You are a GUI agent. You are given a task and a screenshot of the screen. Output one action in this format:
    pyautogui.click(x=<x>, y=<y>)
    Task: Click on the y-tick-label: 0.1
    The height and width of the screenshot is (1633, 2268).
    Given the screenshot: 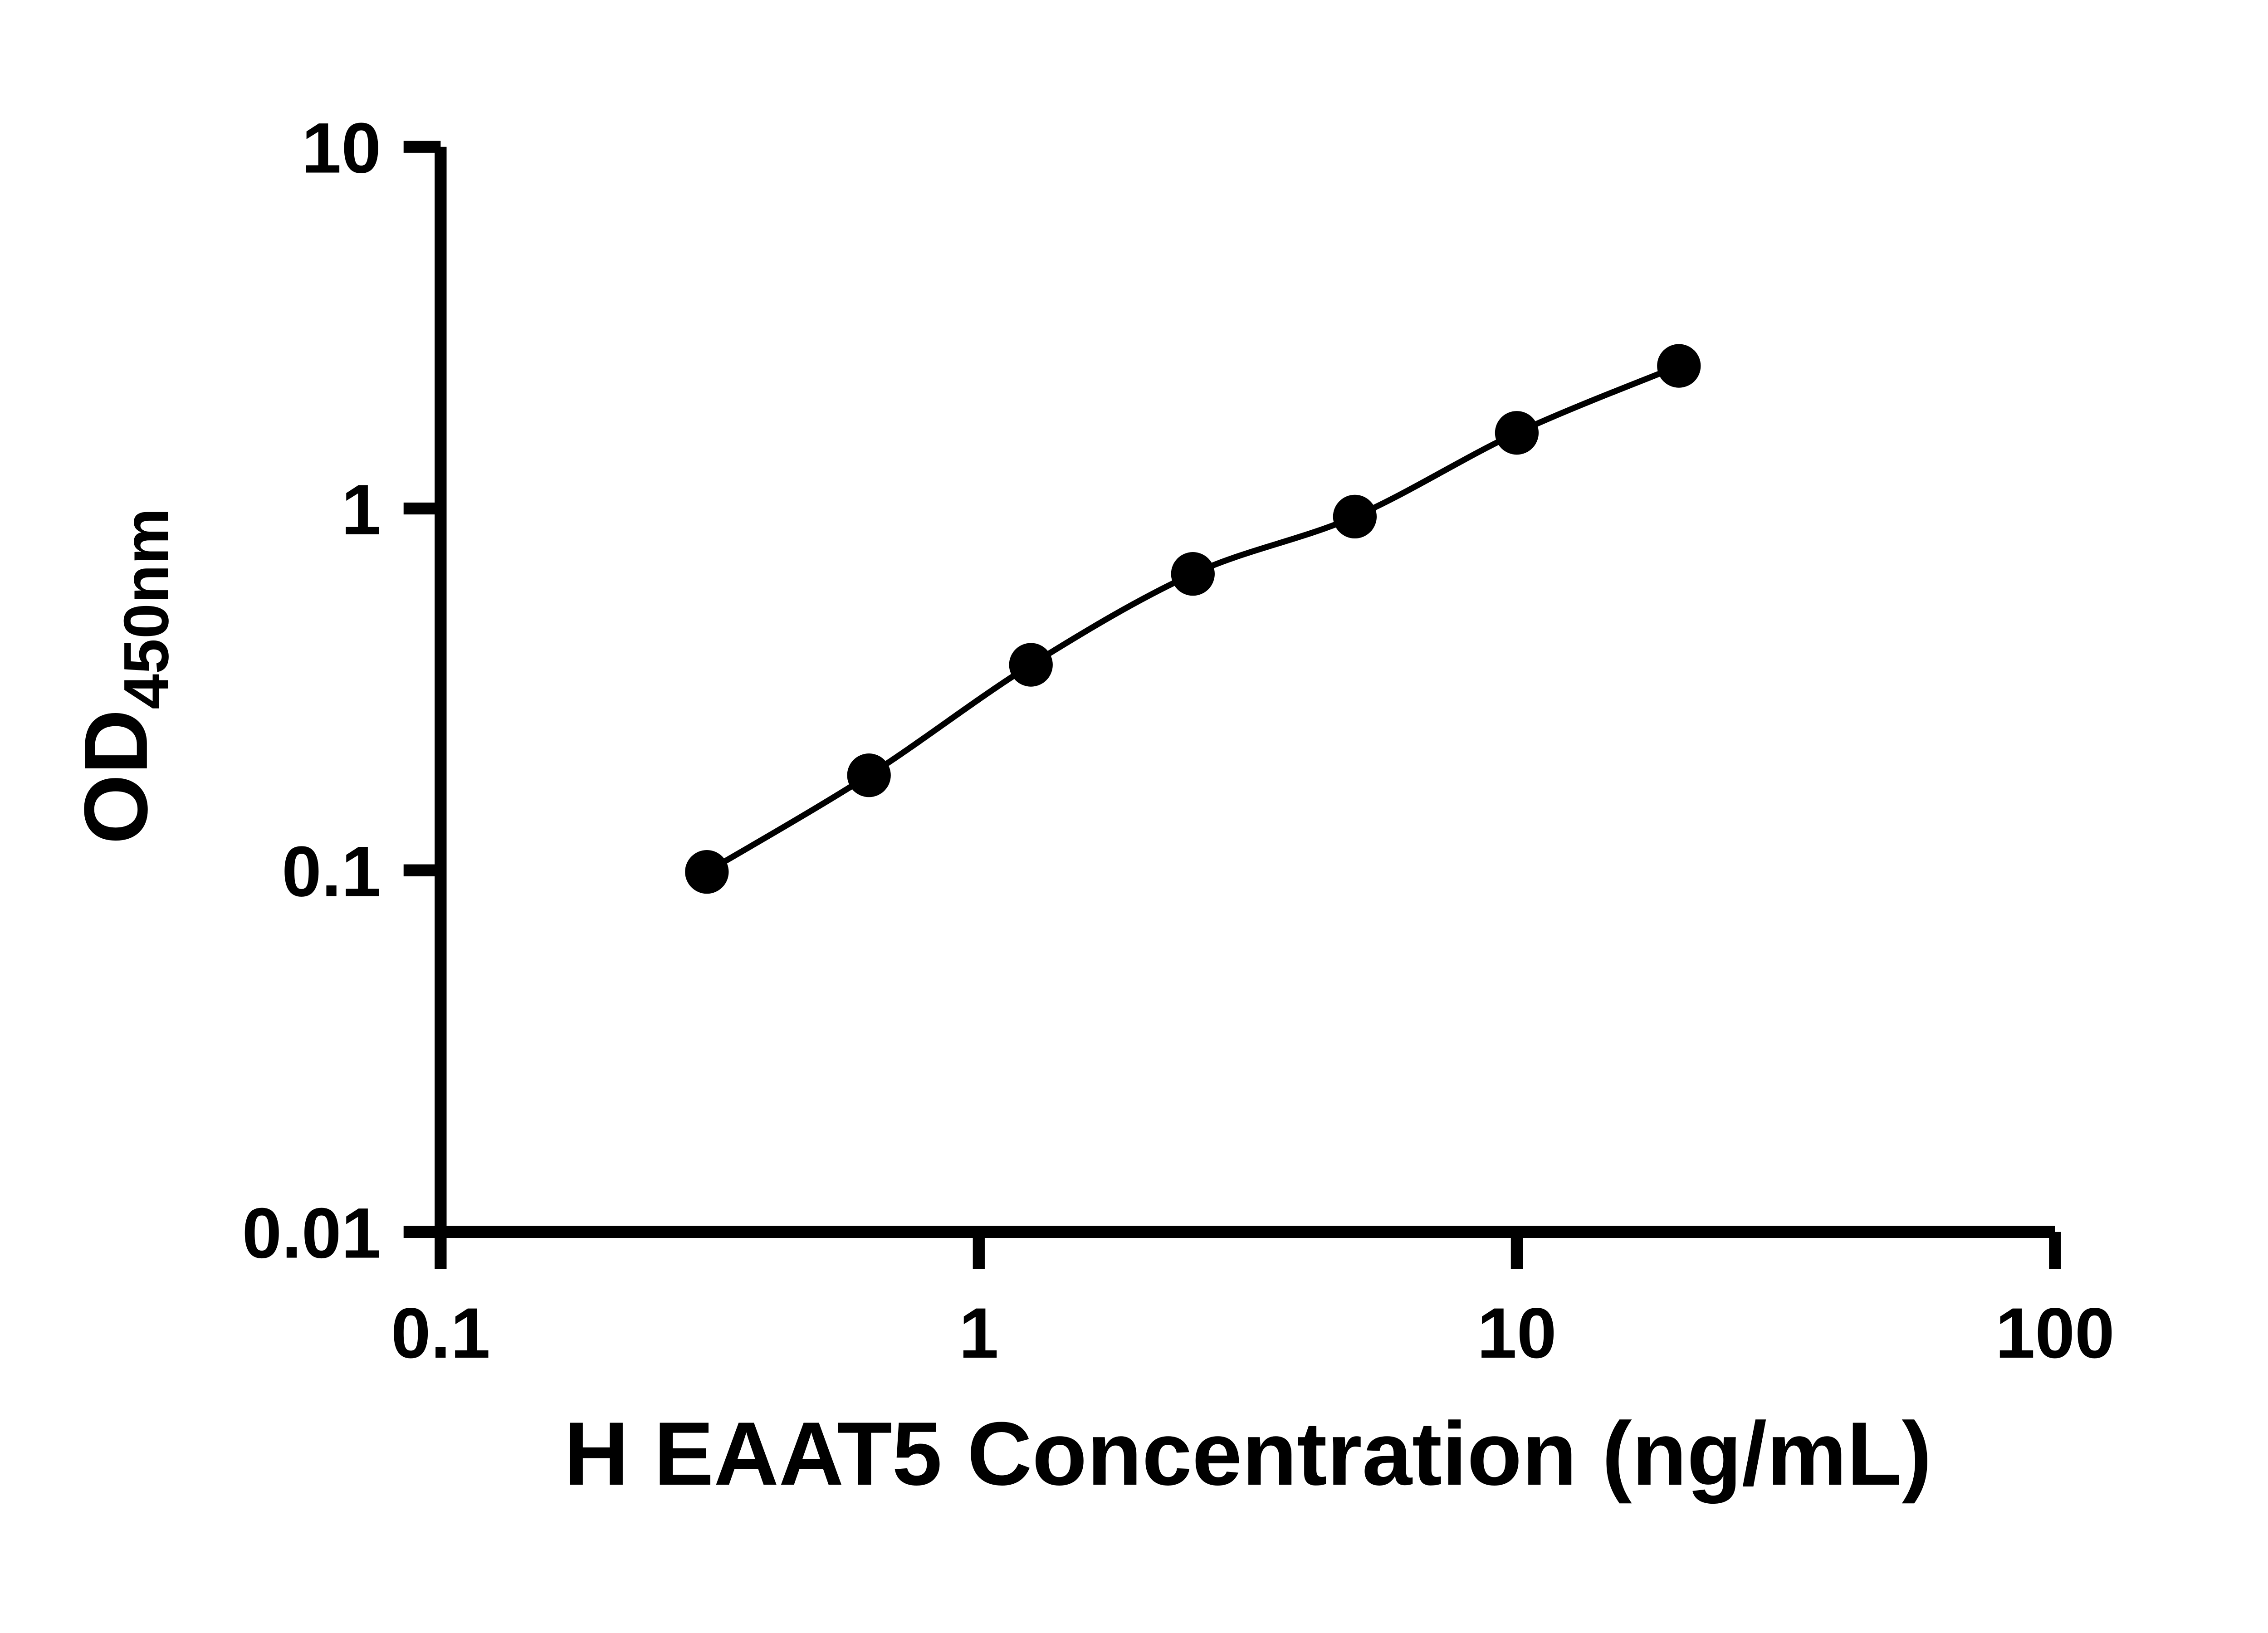 What is the action you would take?
    pyautogui.click(x=332, y=871)
    